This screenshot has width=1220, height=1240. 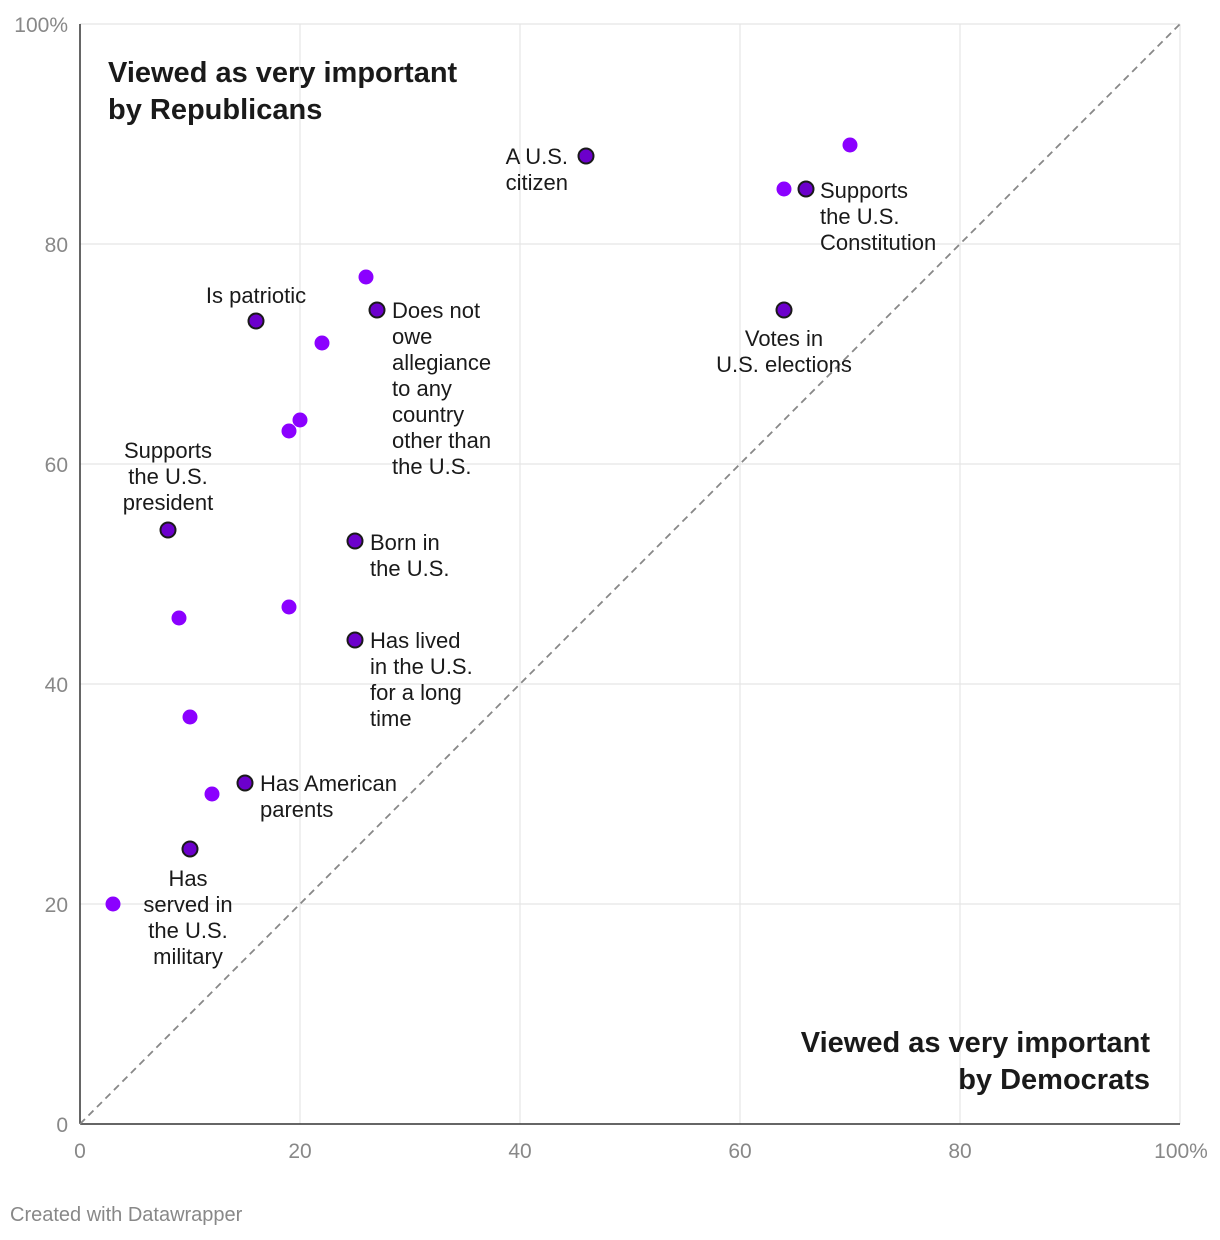 I want to click on y-tick-label: 40, so click(x=56, y=685).